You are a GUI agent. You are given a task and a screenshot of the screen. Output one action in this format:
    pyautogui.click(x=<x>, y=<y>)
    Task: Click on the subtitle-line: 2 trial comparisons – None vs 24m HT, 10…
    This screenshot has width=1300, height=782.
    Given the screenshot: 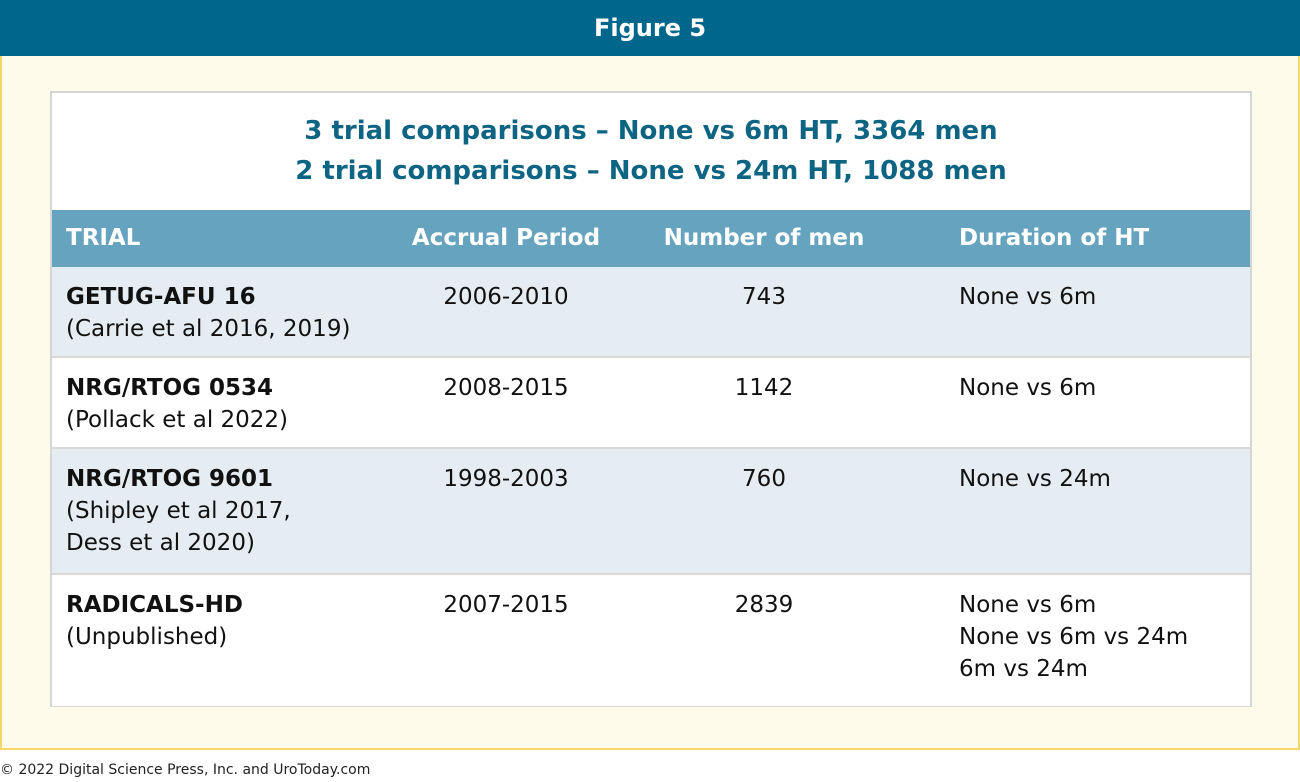 What is the action you would take?
    pyautogui.click(x=651, y=171)
    